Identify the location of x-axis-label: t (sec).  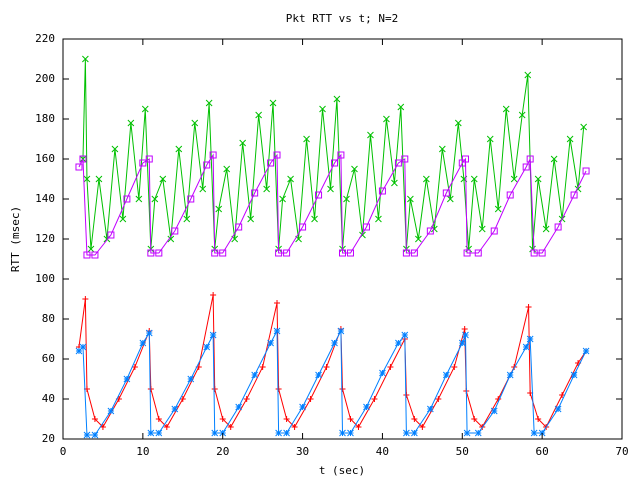
(342, 470).